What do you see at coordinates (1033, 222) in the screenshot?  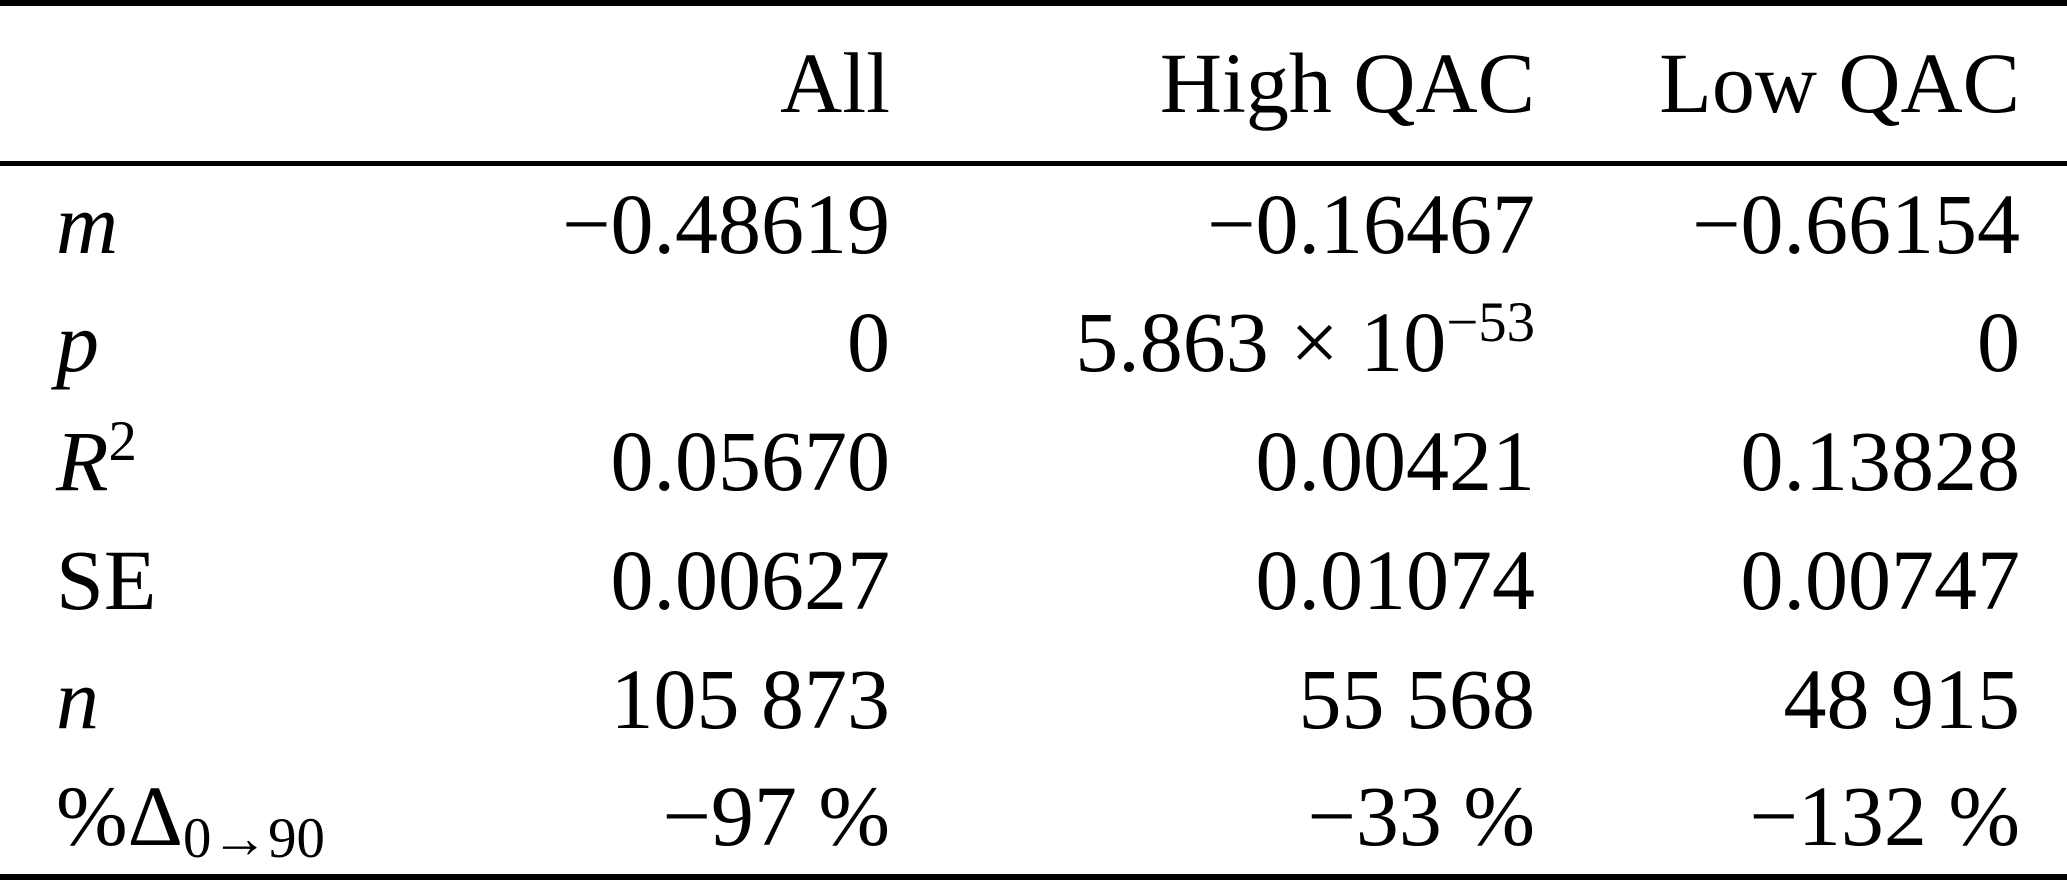 I see `table-row-m: m −0.48619 −0.16467 −0.66154` at bounding box center [1033, 222].